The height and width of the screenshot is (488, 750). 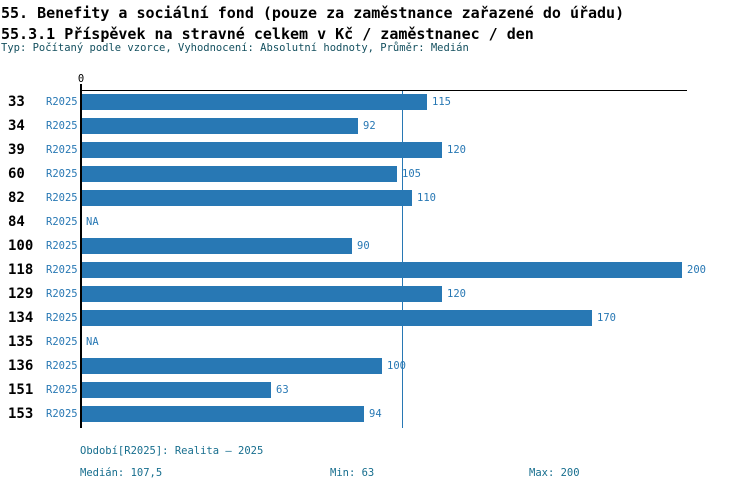 What do you see at coordinates (21, 270) in the screenshot?
I see `row-category-label: 118` at bounding box center [21, 270].